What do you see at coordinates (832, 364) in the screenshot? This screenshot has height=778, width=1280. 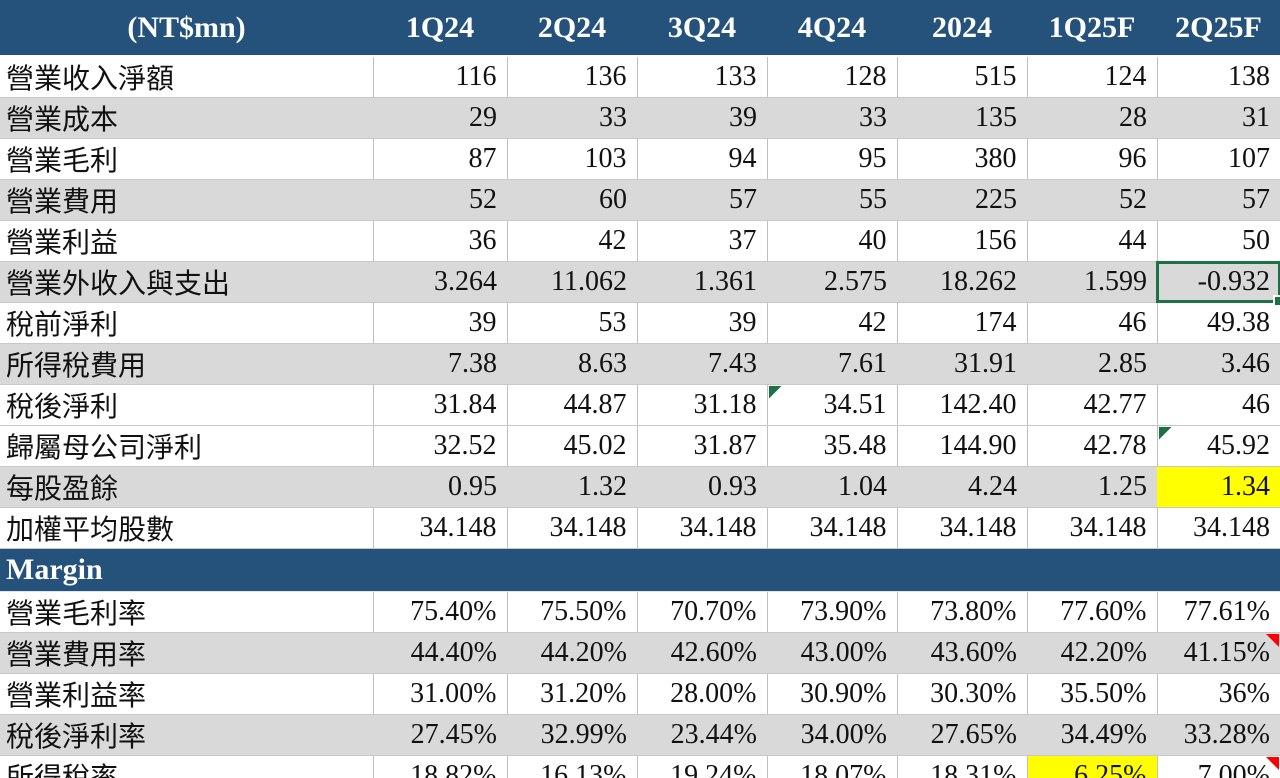 I see `table-cell: 7.61` at bounding box center [832, 364].